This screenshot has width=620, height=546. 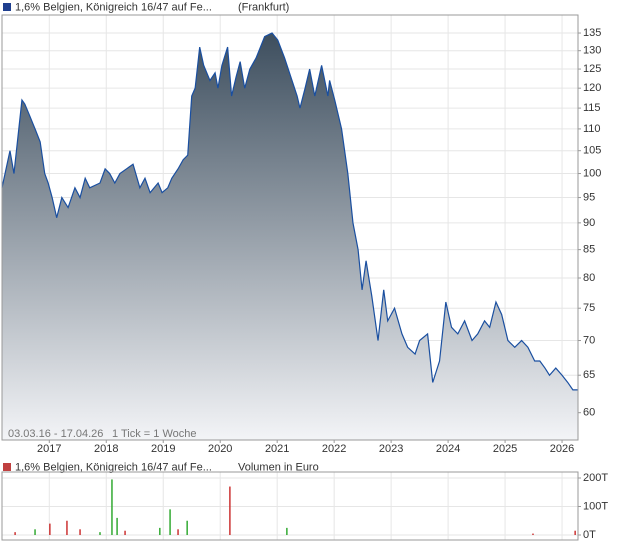 What do you see at coordinates (589, 223) in the screenshot?
I see `y-tick-label: 90` at bounding box center [589, 223].